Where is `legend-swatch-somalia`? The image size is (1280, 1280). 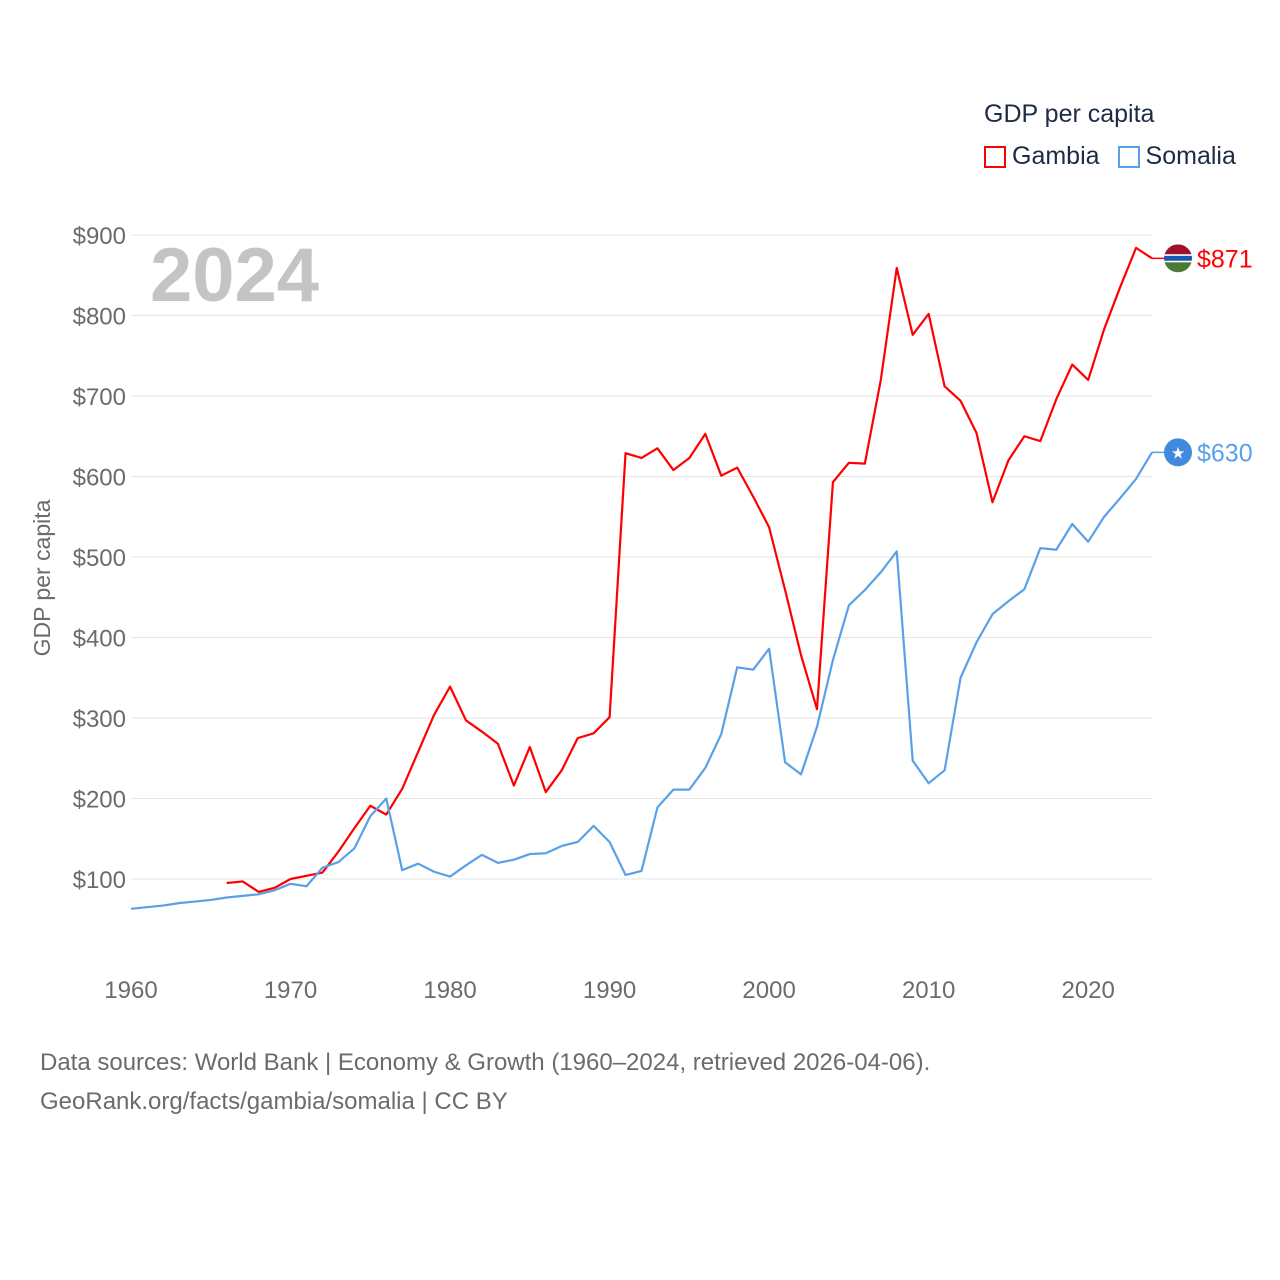
legend-swatch-somalia is located at coordinates (1128, 156).